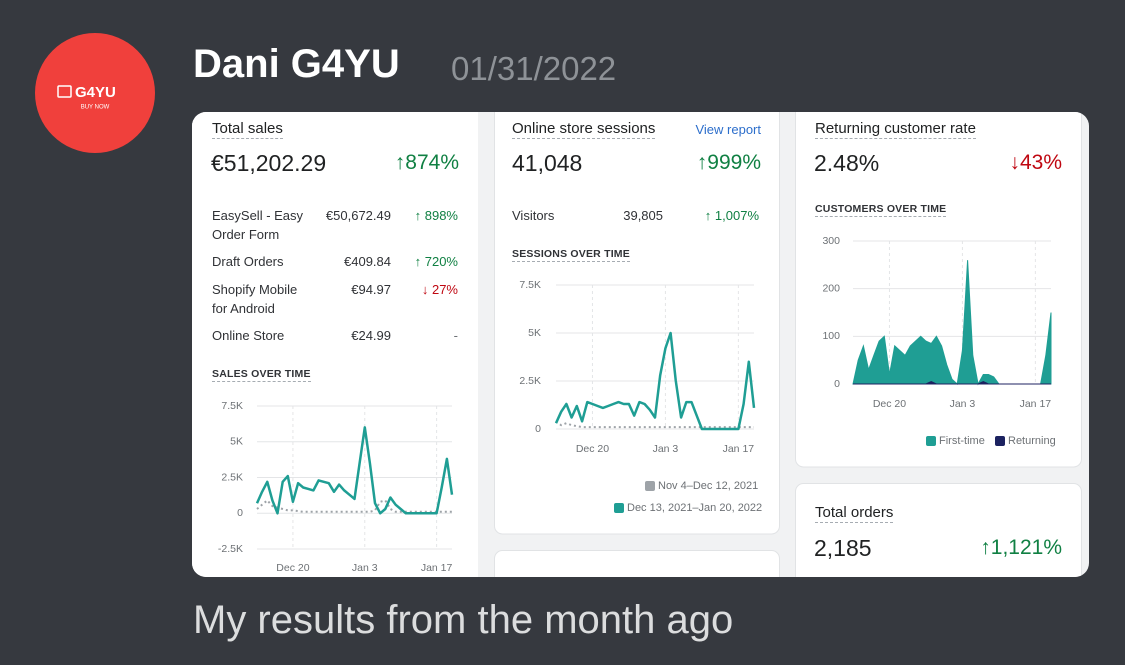 The width and height of the screenshot is (1125, 665). Describe the element at coordinates (436, 261) in the screenshot. I see `row-change: ↑ 720%` at that location.